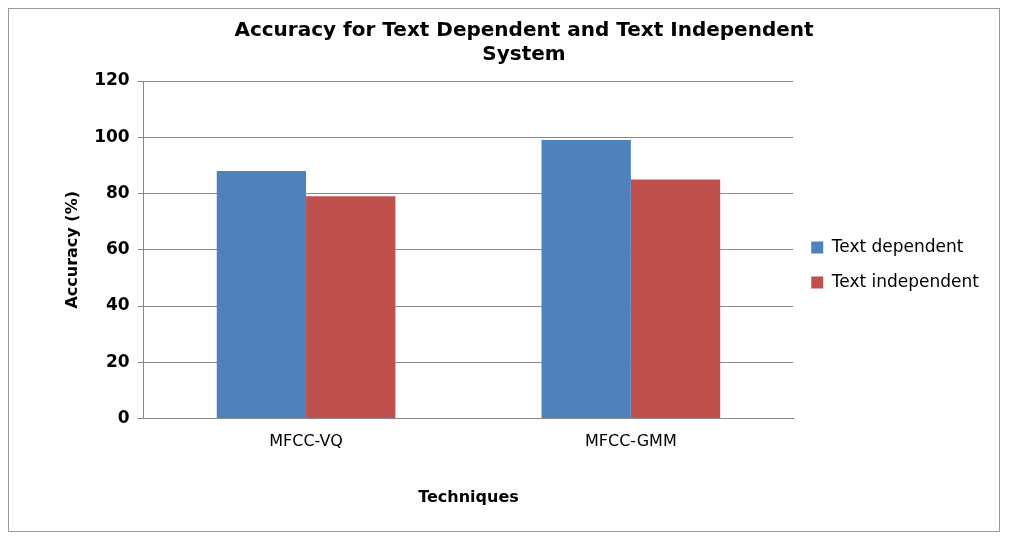 The width and height of the screenshot is (1010, 541). Describe the element at coordinates (118, 191) in the screenshot. I see `y-tick-label: 80` at that location.